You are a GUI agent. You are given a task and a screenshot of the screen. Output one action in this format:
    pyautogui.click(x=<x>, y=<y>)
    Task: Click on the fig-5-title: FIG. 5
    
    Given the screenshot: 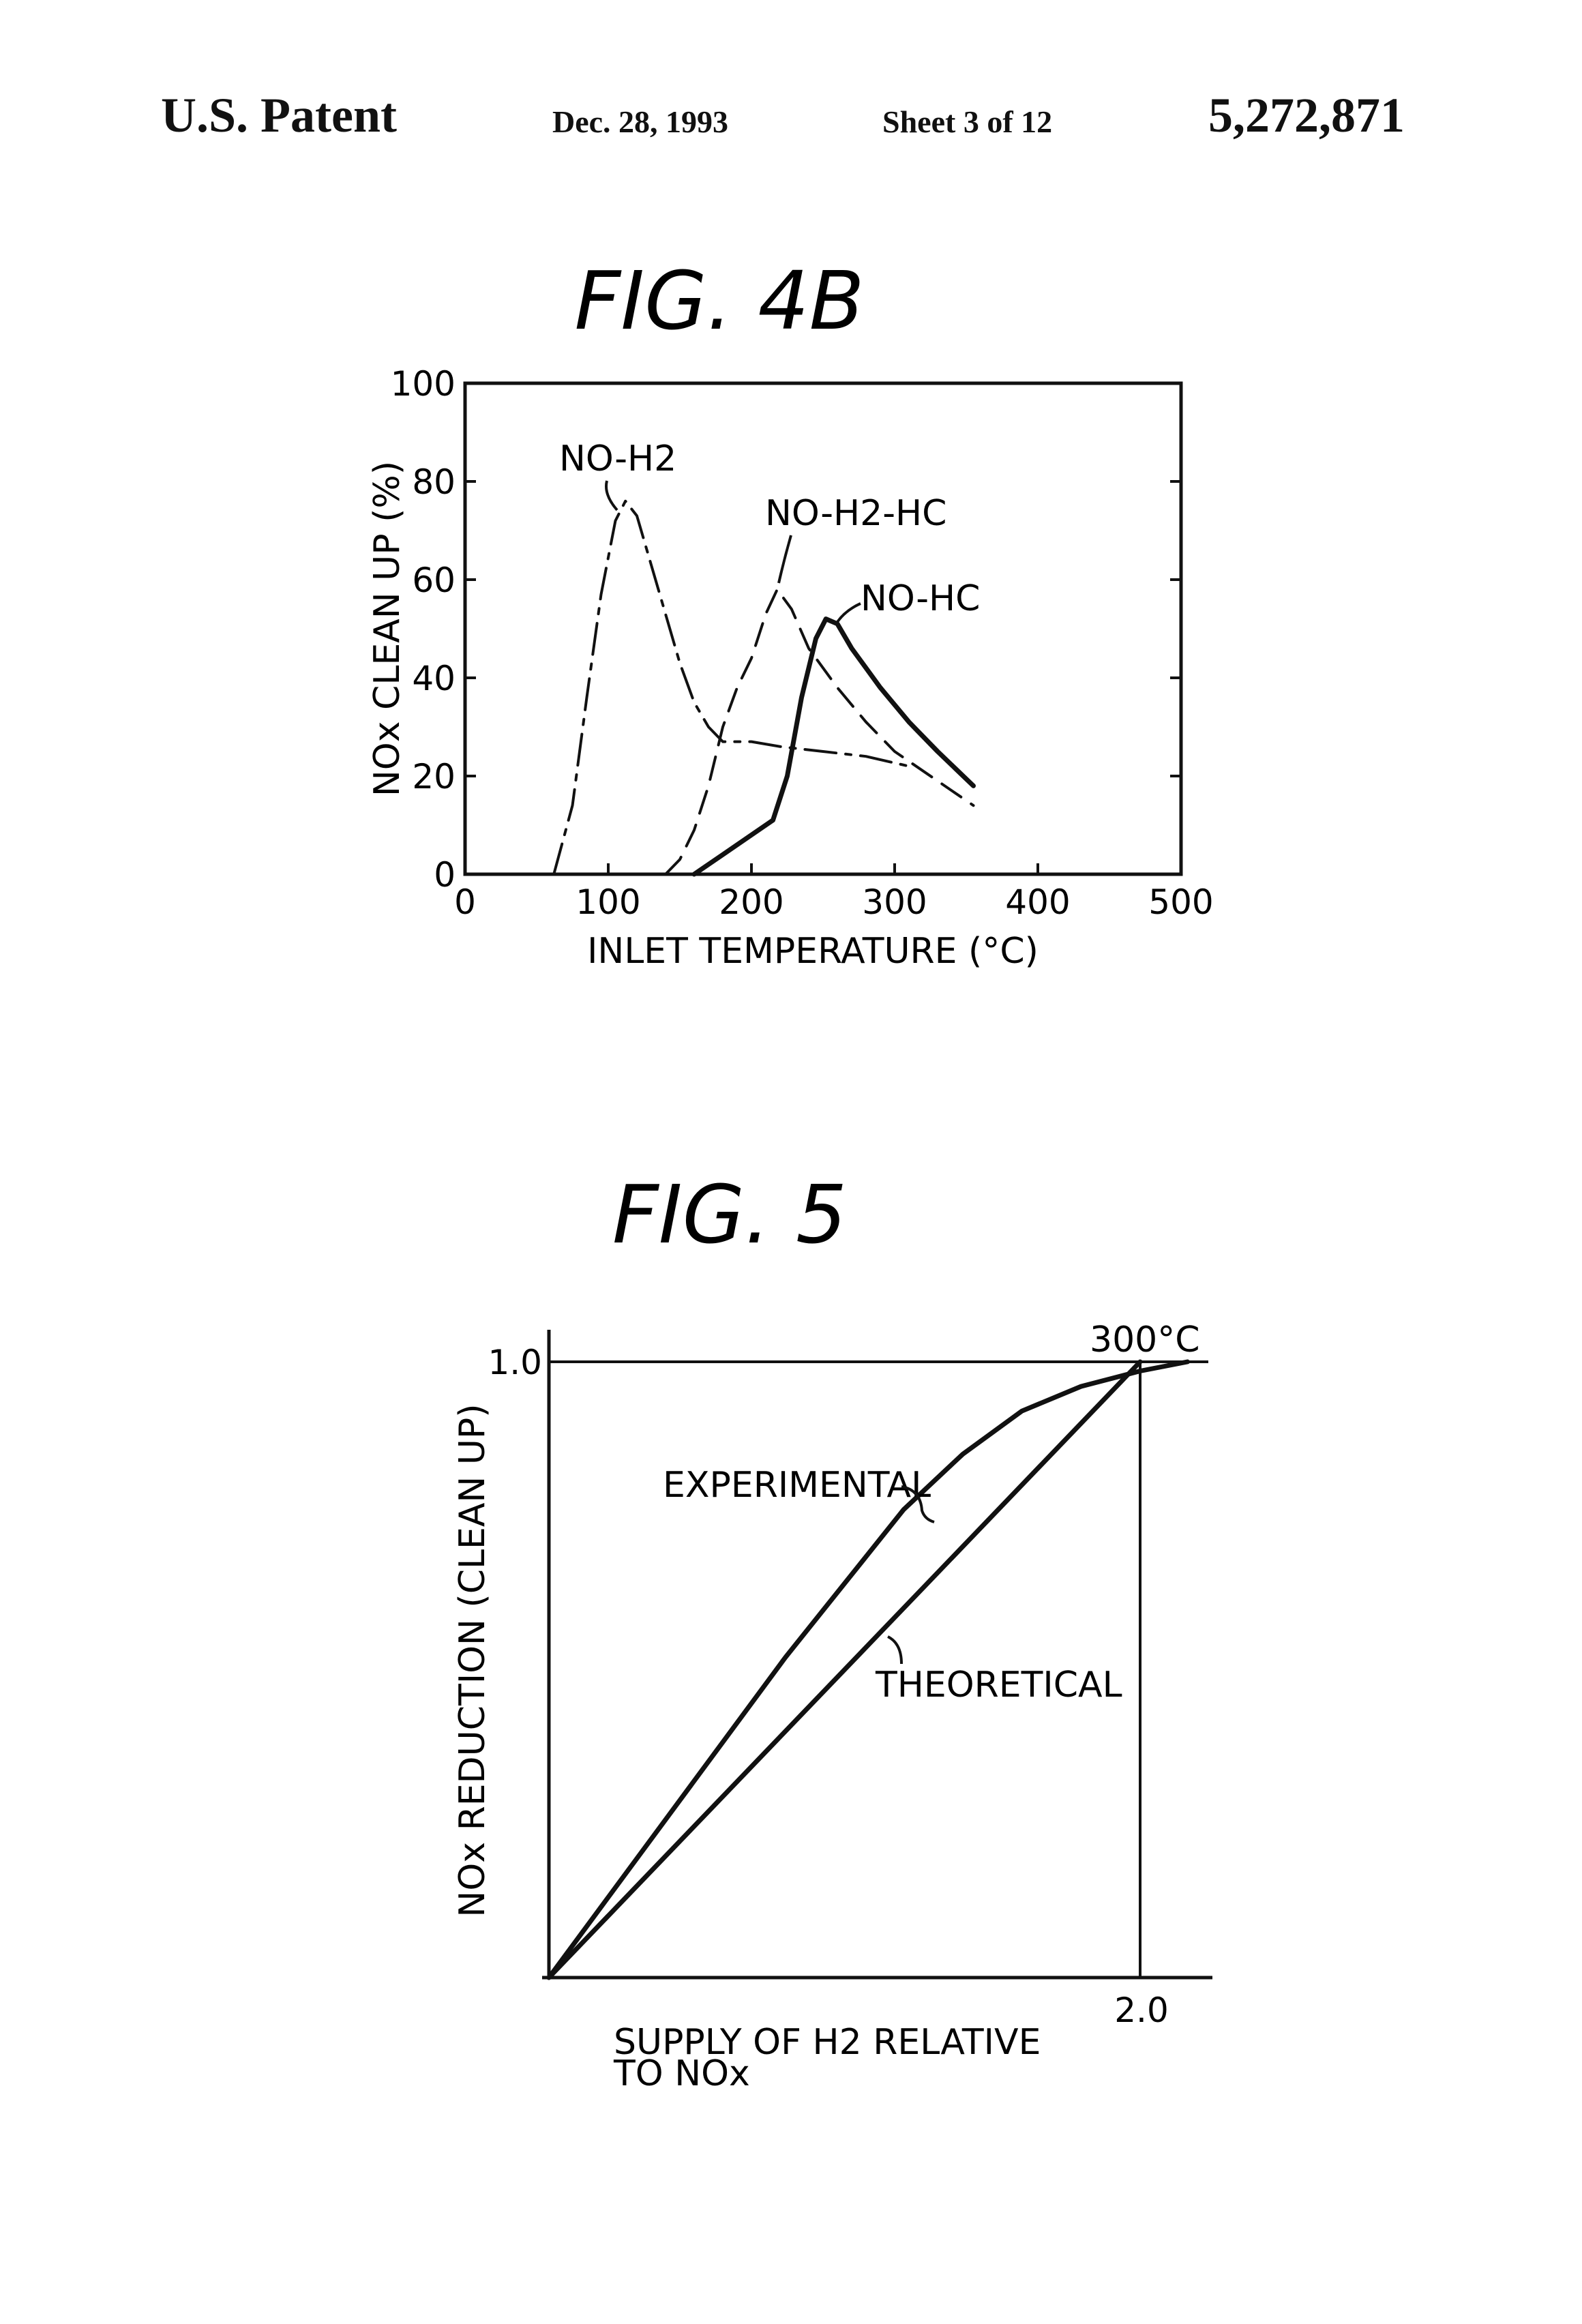 What is the action you would take?
    pyautogui.click(x=729, y=1214)
    